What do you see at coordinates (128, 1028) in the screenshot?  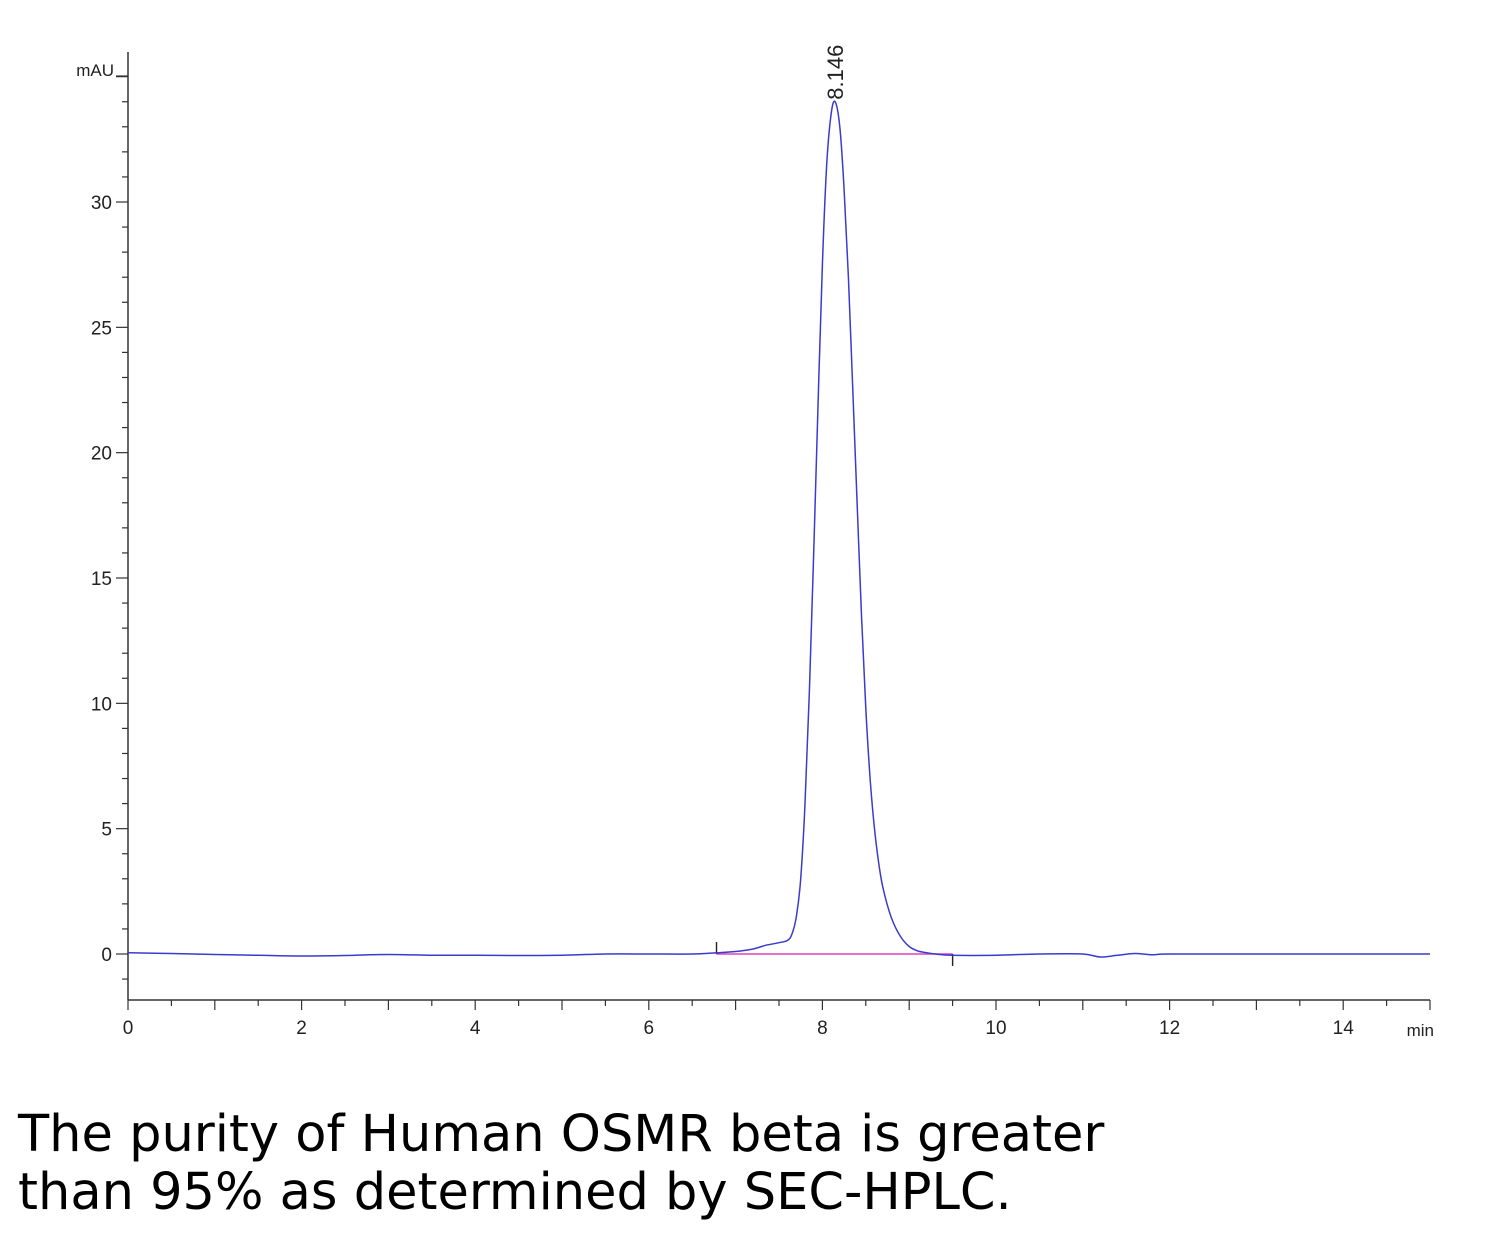 I see `x-tick-label: 0` at bounding box center [128, 1028].